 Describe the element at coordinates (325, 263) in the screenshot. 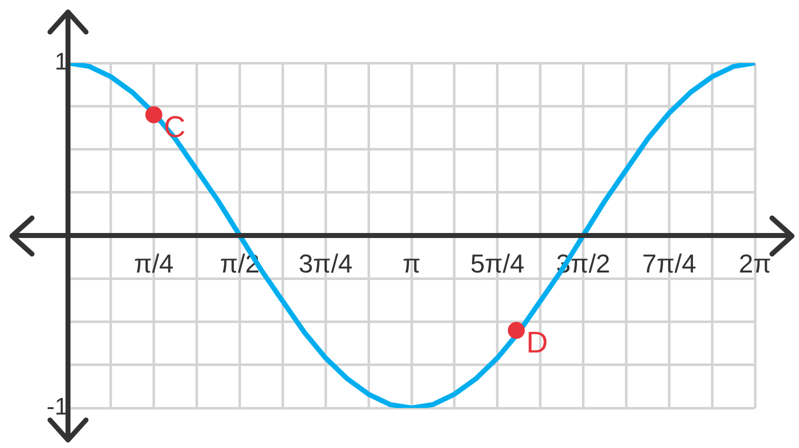

I see `x-tick-label: 3π/4` at that location.